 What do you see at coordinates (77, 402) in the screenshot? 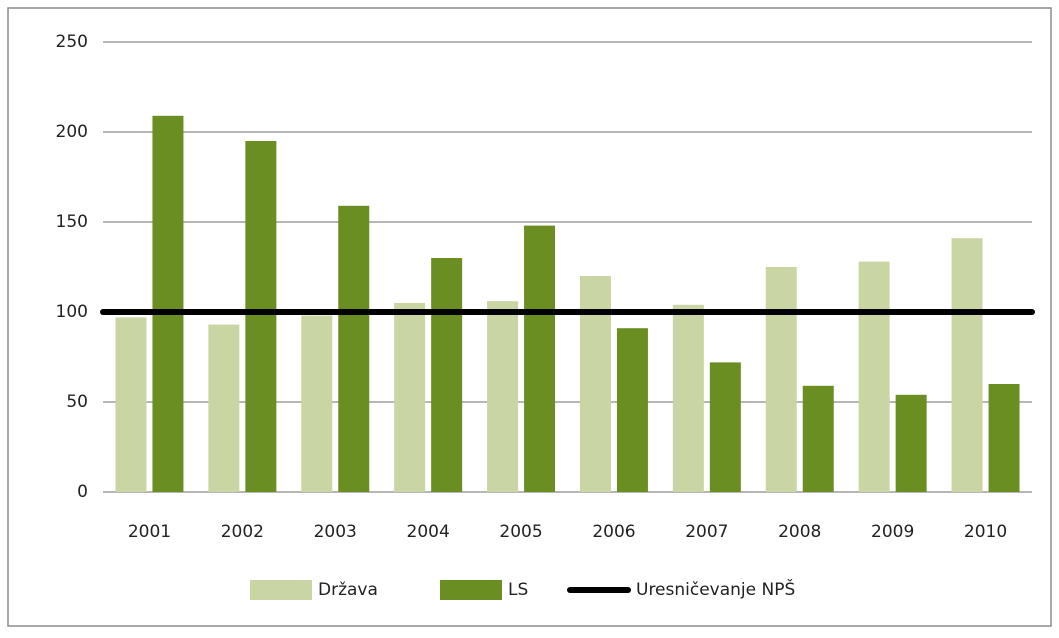
I see `y-tick-label: 50` at bounding box center [77, 402].